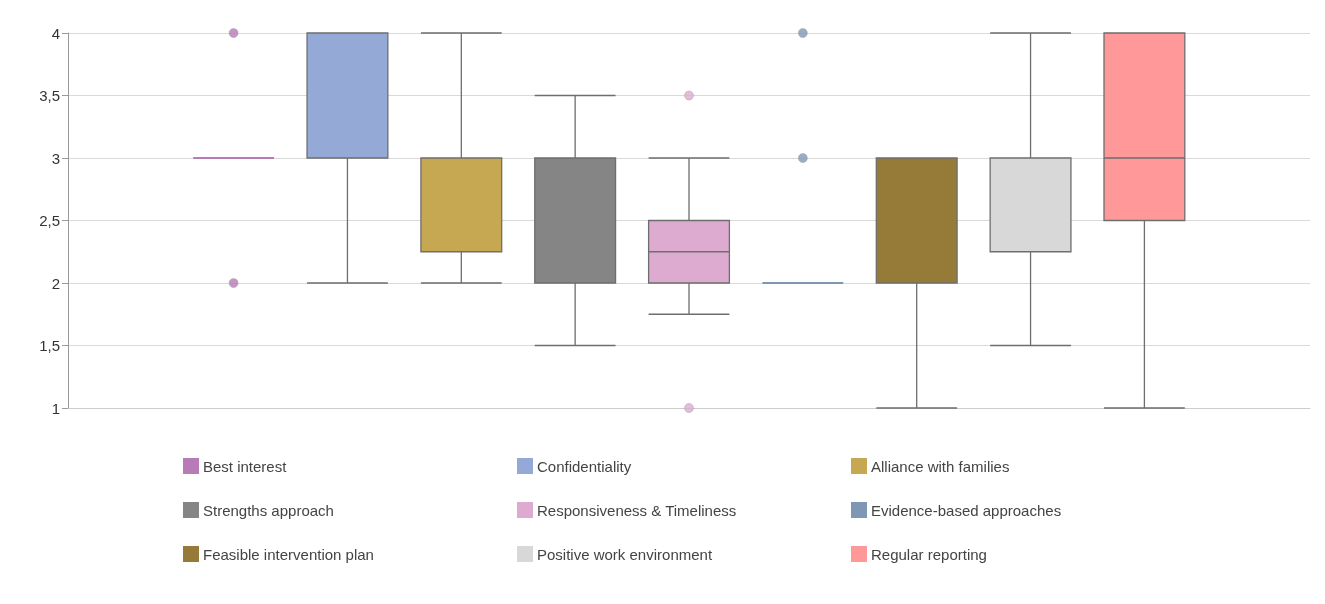 The height and width of the screenshot is (604, 1325). Describe the element at coordinates (55, 158) in the screenshot. I see `y-tick-label: 3` at that location.